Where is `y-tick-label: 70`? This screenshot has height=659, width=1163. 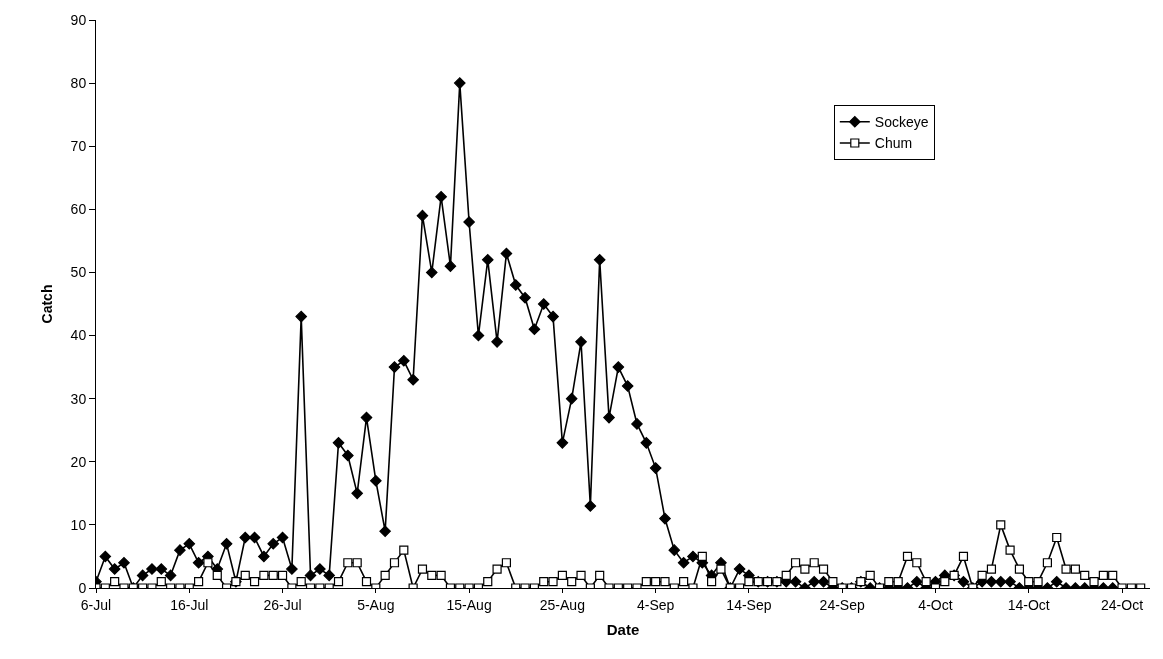 y-tick-label: 70 is located at coordinates (78, 146).